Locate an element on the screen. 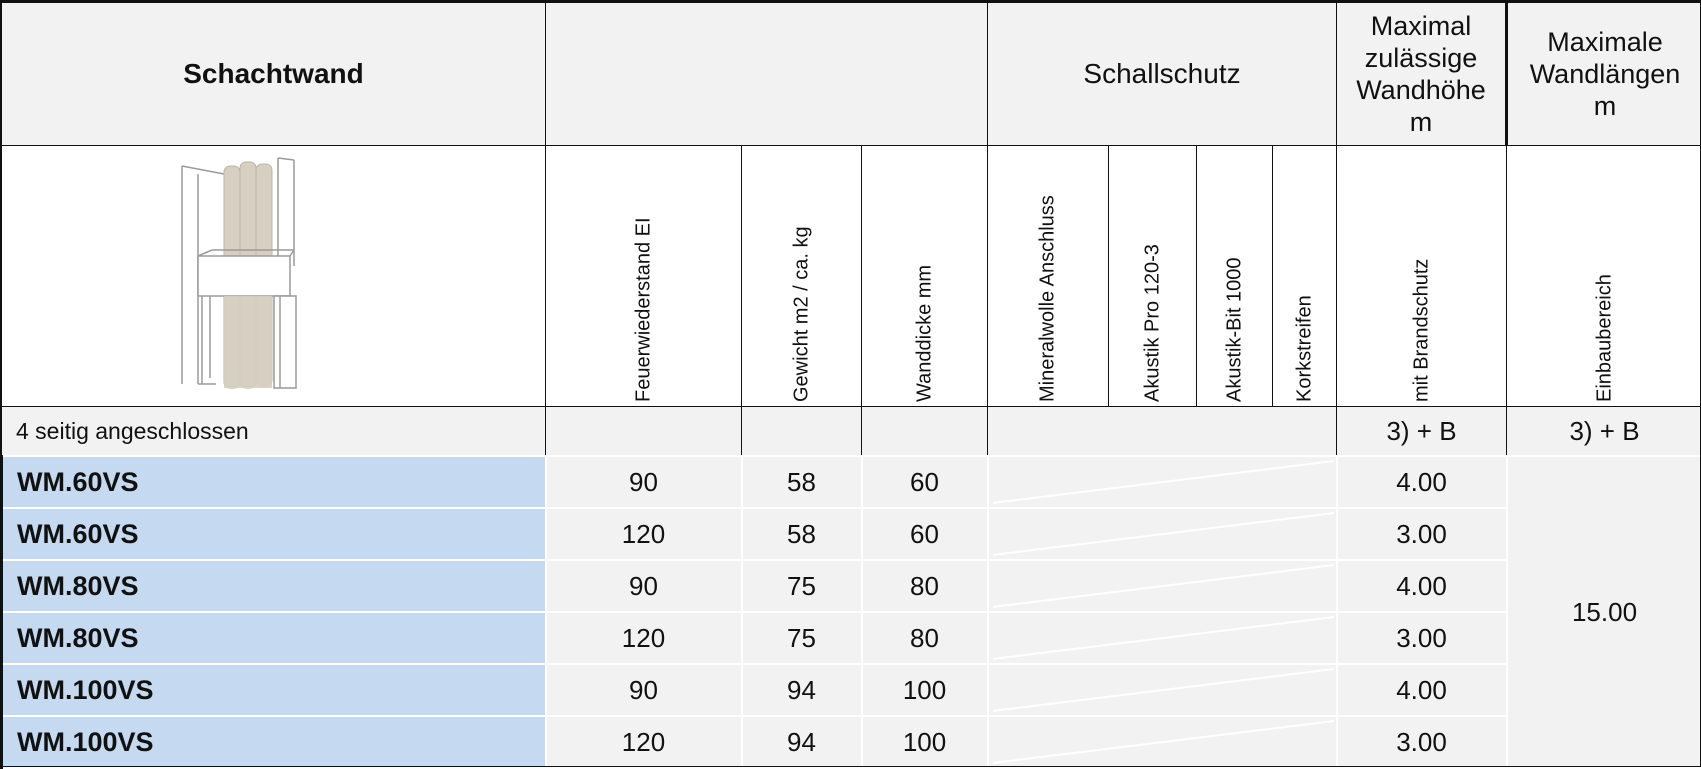 The height and width of the screenshot is (769, 1701). subheader-wanddicke: Wanddicke mm is located at coordinates (925, 276).